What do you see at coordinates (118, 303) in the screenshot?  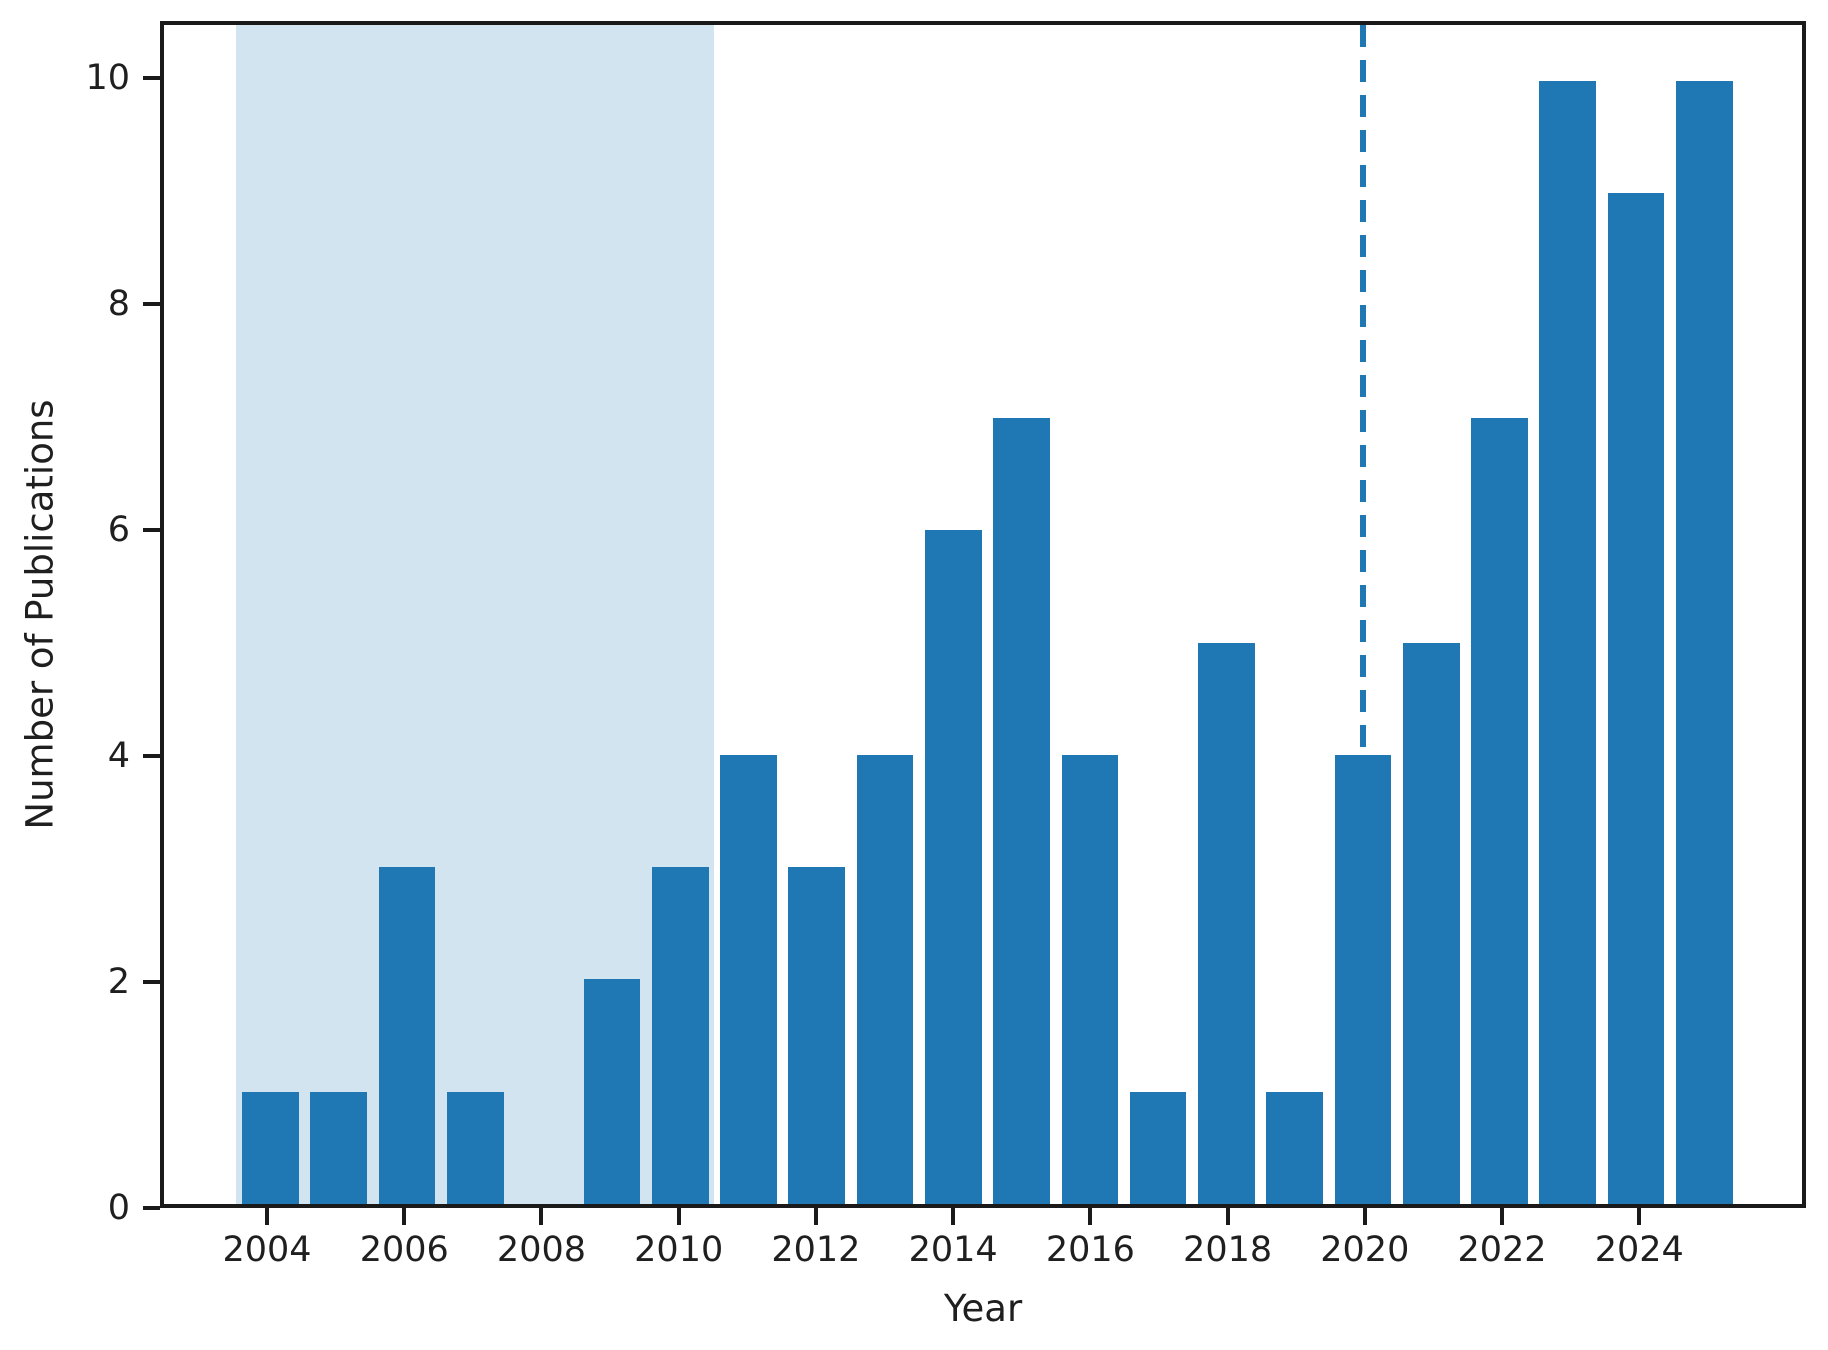 I see `y-tick-label-8: 8` at bounding box center [118, 303].